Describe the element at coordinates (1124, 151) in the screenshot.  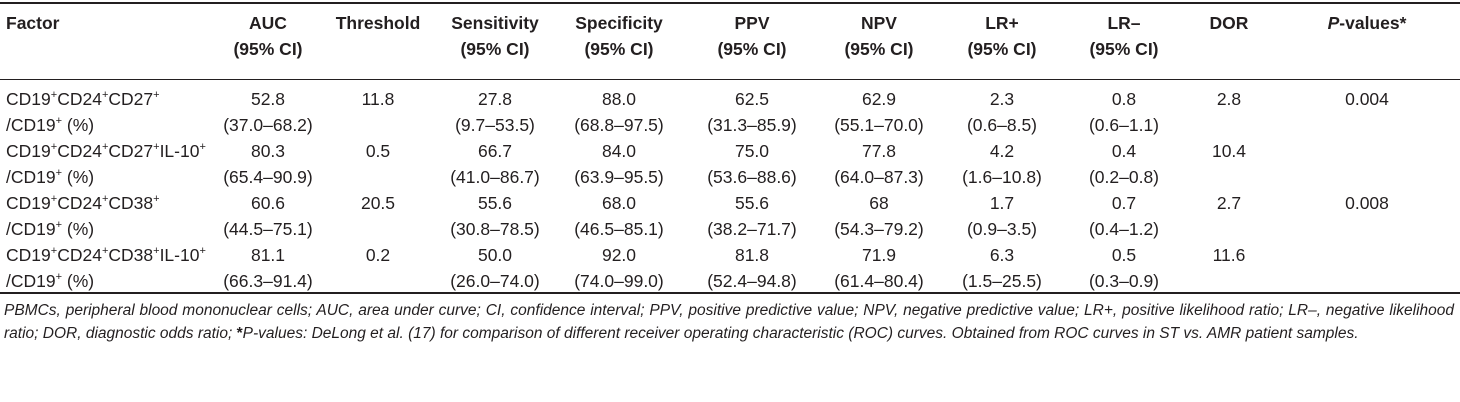
I see `lr-minus-value: 0.4` at that location.